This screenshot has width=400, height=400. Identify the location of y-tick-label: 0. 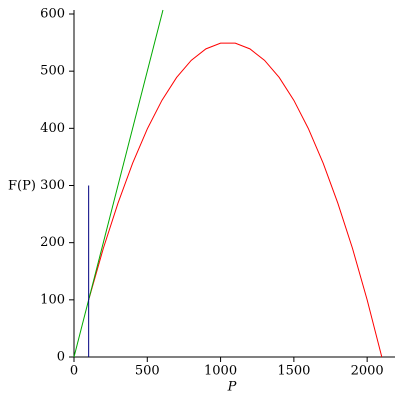
(61, 357).